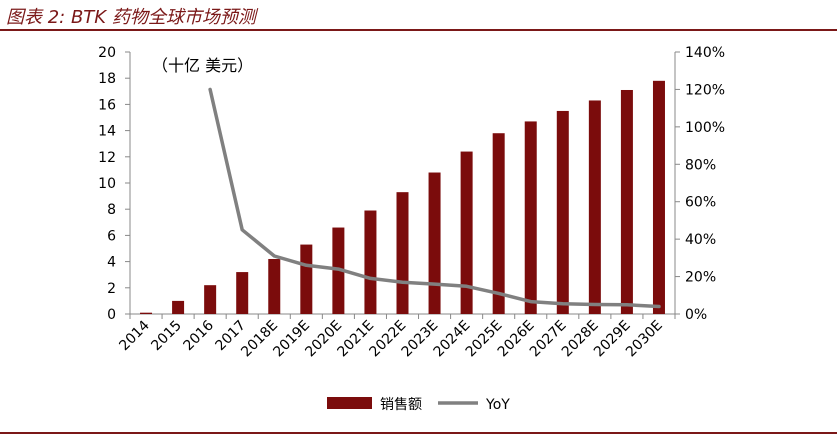 This screenshot has width=837, height=438. Describe the element at coordinates (111, 210) in the screenshot. I see `left-tick-label: 8` at that location.